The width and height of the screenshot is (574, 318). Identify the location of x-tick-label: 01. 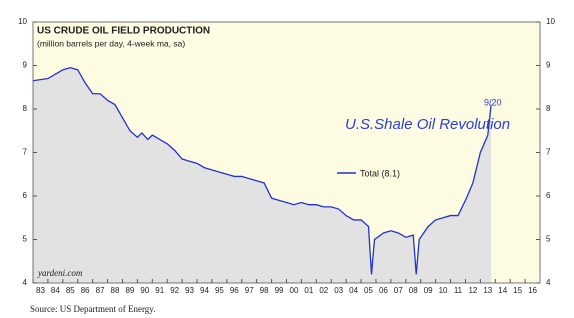
(308, 290).